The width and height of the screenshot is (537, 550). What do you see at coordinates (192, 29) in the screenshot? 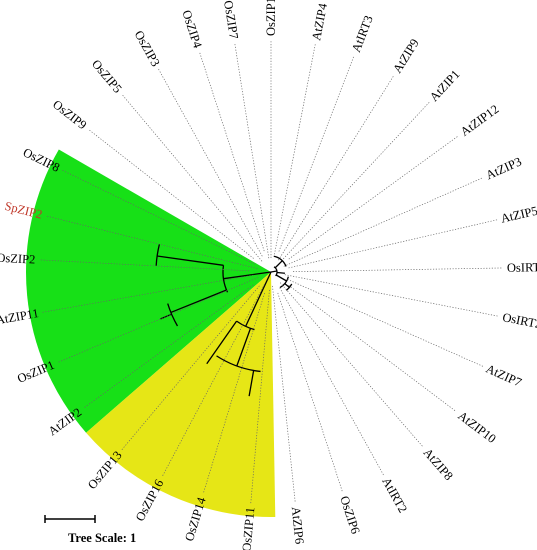
I see `leaf-label: OsZIP4` at bounding box center [192, 29].